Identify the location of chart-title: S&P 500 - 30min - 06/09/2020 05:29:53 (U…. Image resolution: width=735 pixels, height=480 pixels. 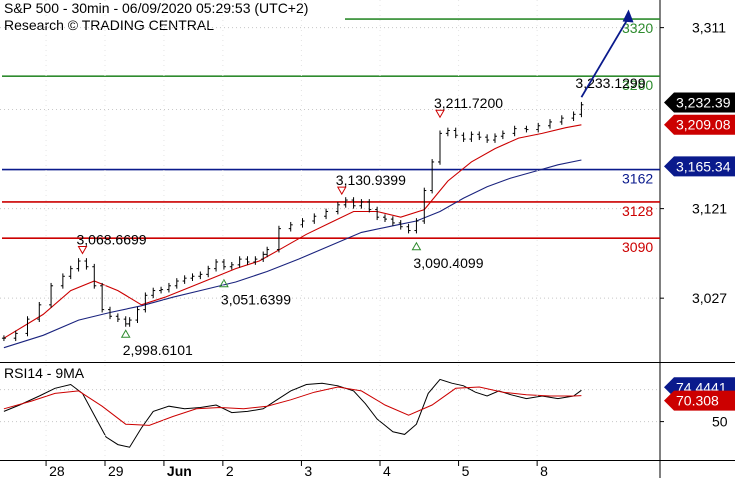
(156, 8).